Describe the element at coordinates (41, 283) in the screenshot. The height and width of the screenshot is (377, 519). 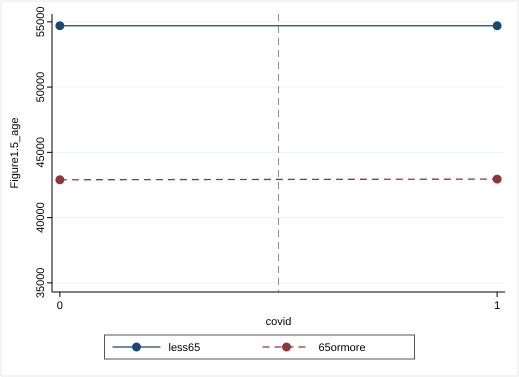
I see `y-tick-label: 35000` at that location.